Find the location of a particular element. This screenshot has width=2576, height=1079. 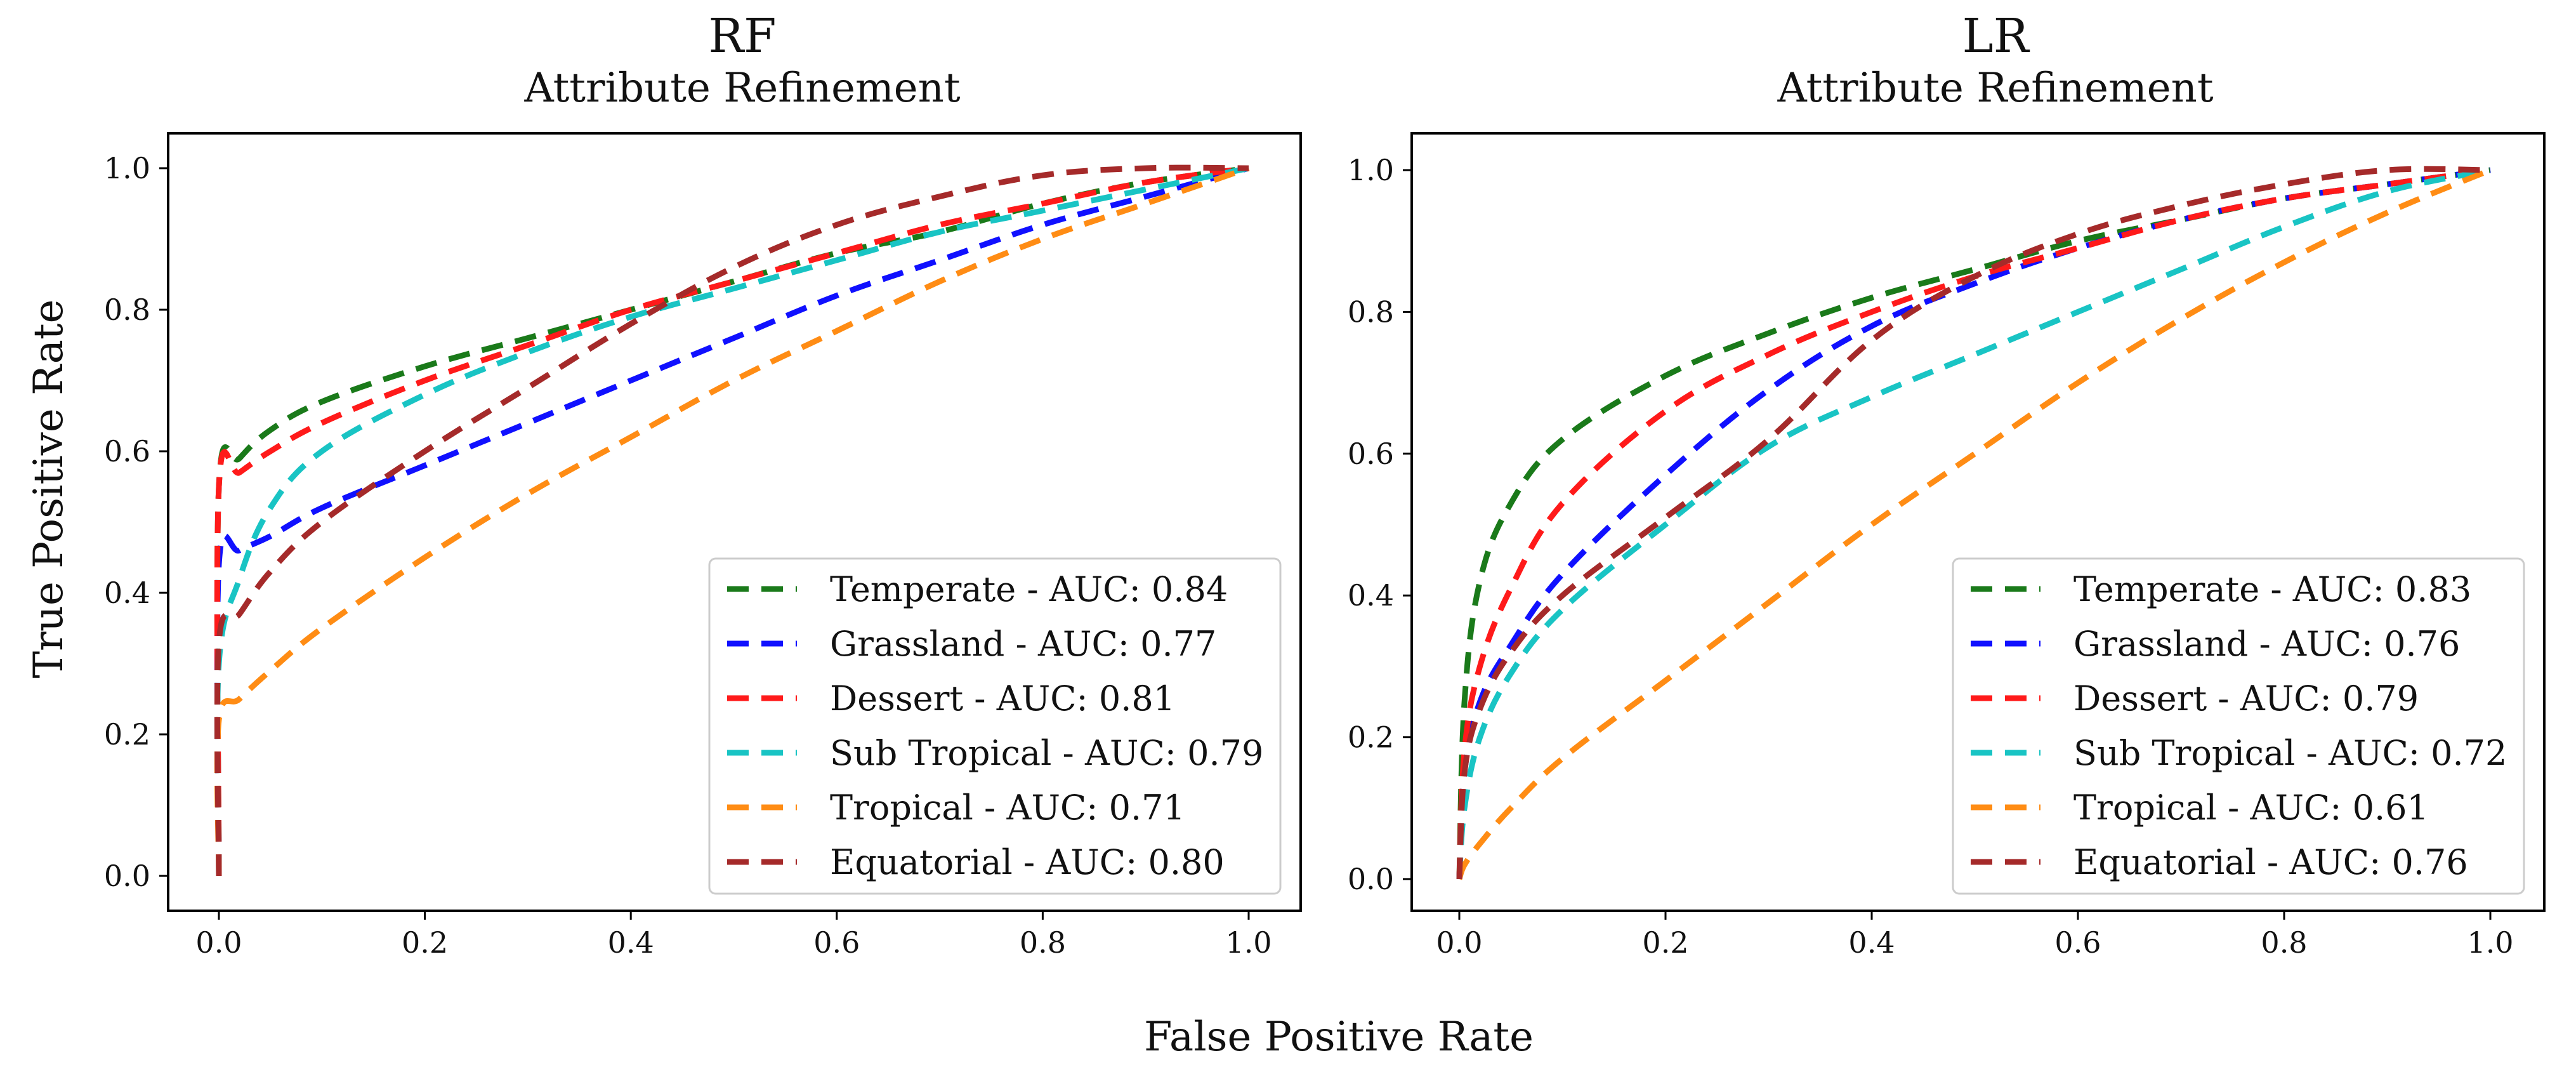

x-axis-label: False Positive Rate is located at coordinates (1339, 1038).